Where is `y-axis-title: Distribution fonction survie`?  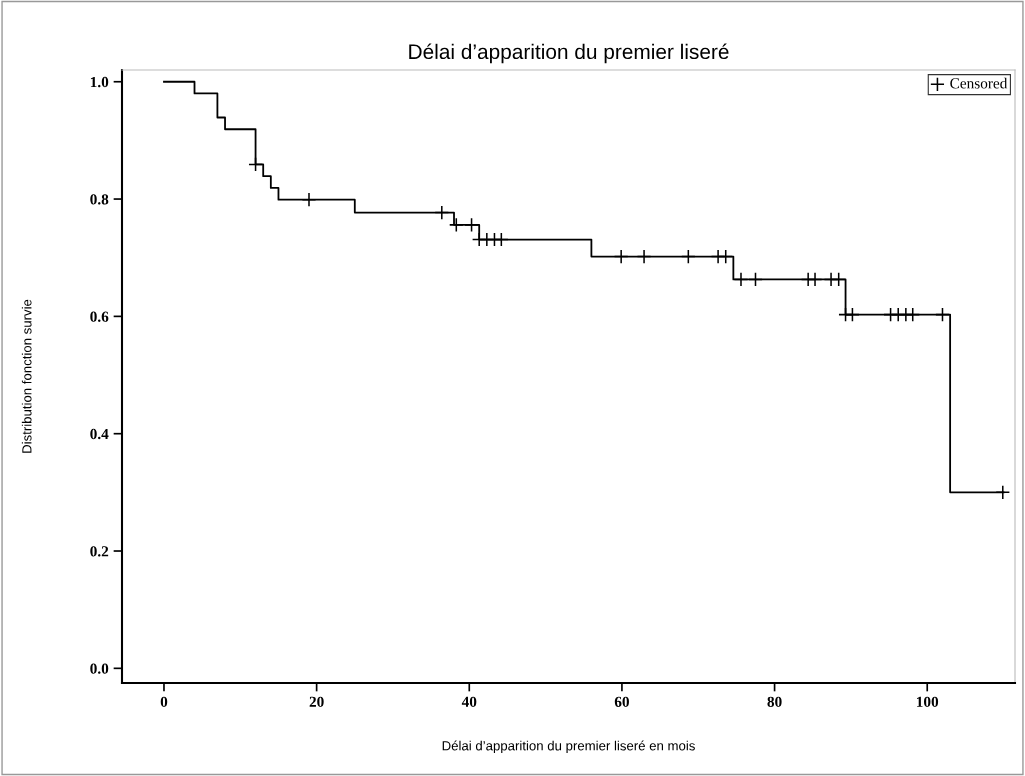
y-axis-title: Distribution fonction survie is located at coordinates (26, 376).